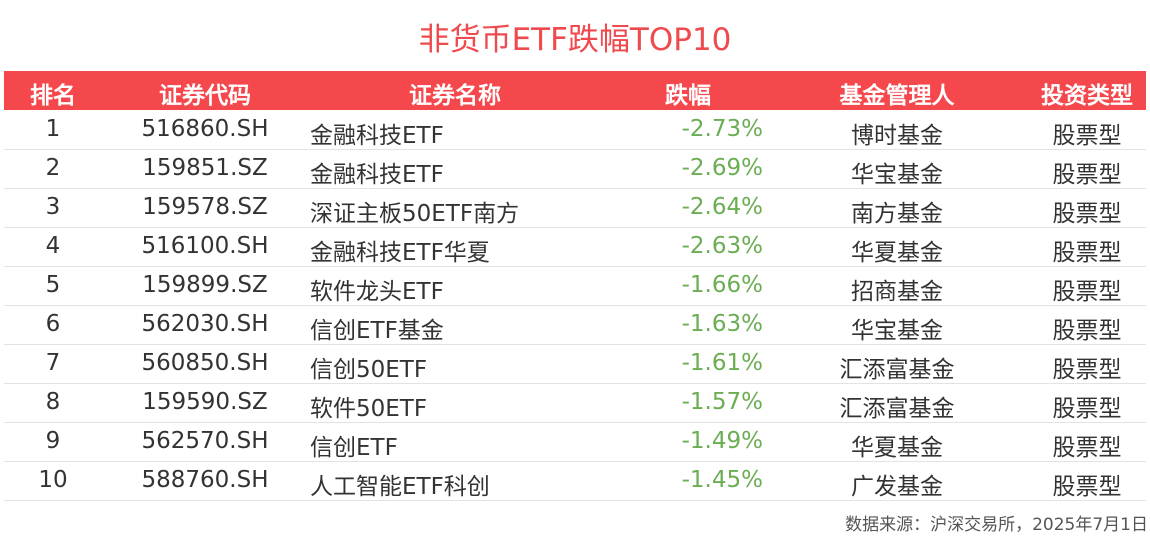 The image size is (1150, 540). Describe the element at coordinates (205, 480) in the screenshot. I see `cell: 588760.SH` at that location.